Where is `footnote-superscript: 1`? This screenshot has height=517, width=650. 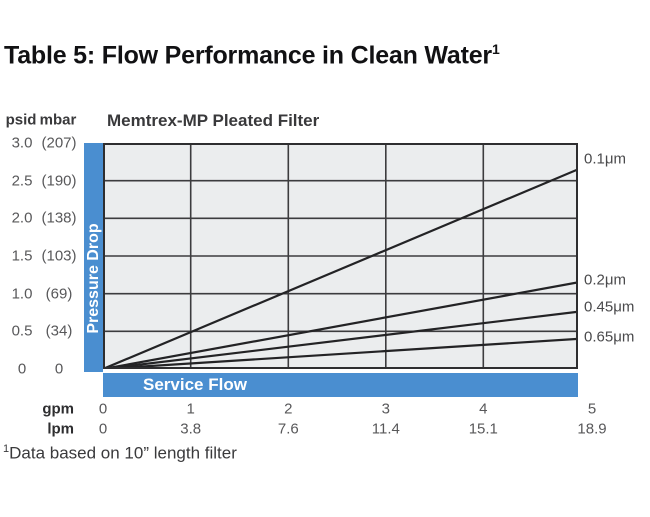
footnote-superscript: 1 is located at coordinates (6, 449).